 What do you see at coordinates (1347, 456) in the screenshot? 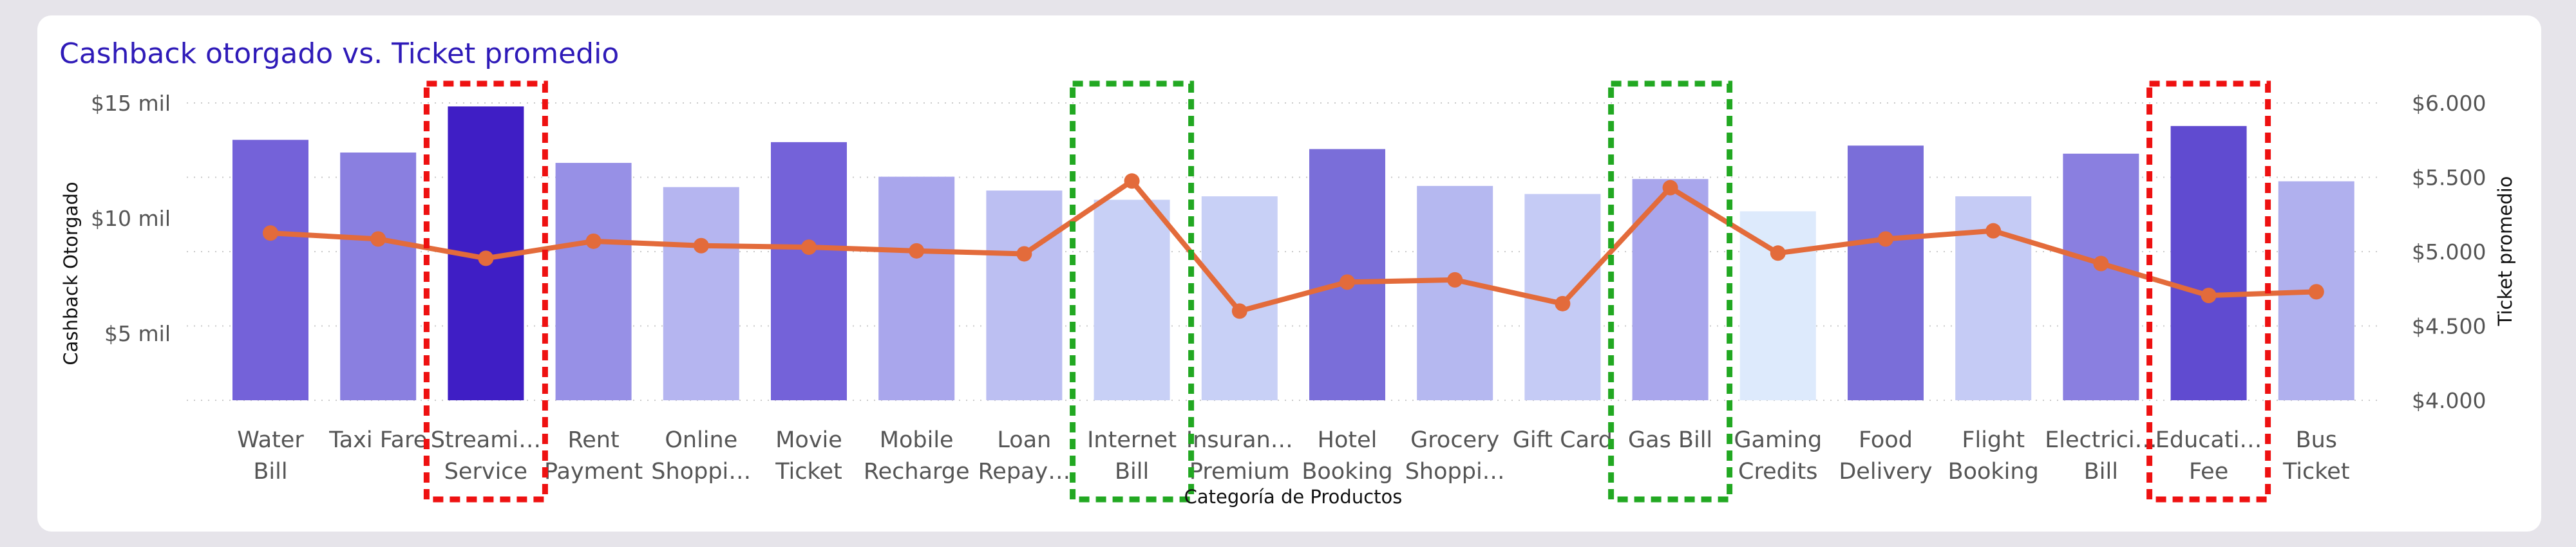
I see `category-label: Hotel Booking` at bounding box center [1347, 456].